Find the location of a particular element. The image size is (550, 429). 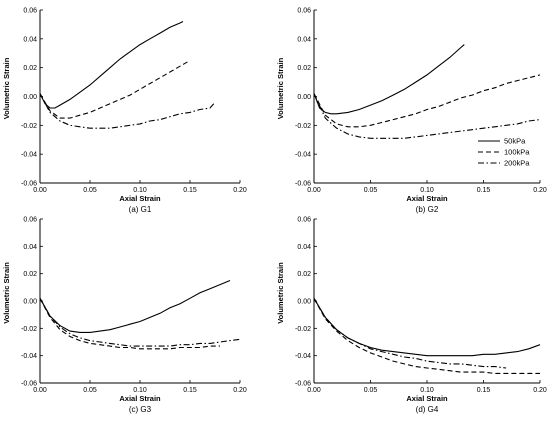

panel-caption: (a) G1 is located at coordinates (140, 209).